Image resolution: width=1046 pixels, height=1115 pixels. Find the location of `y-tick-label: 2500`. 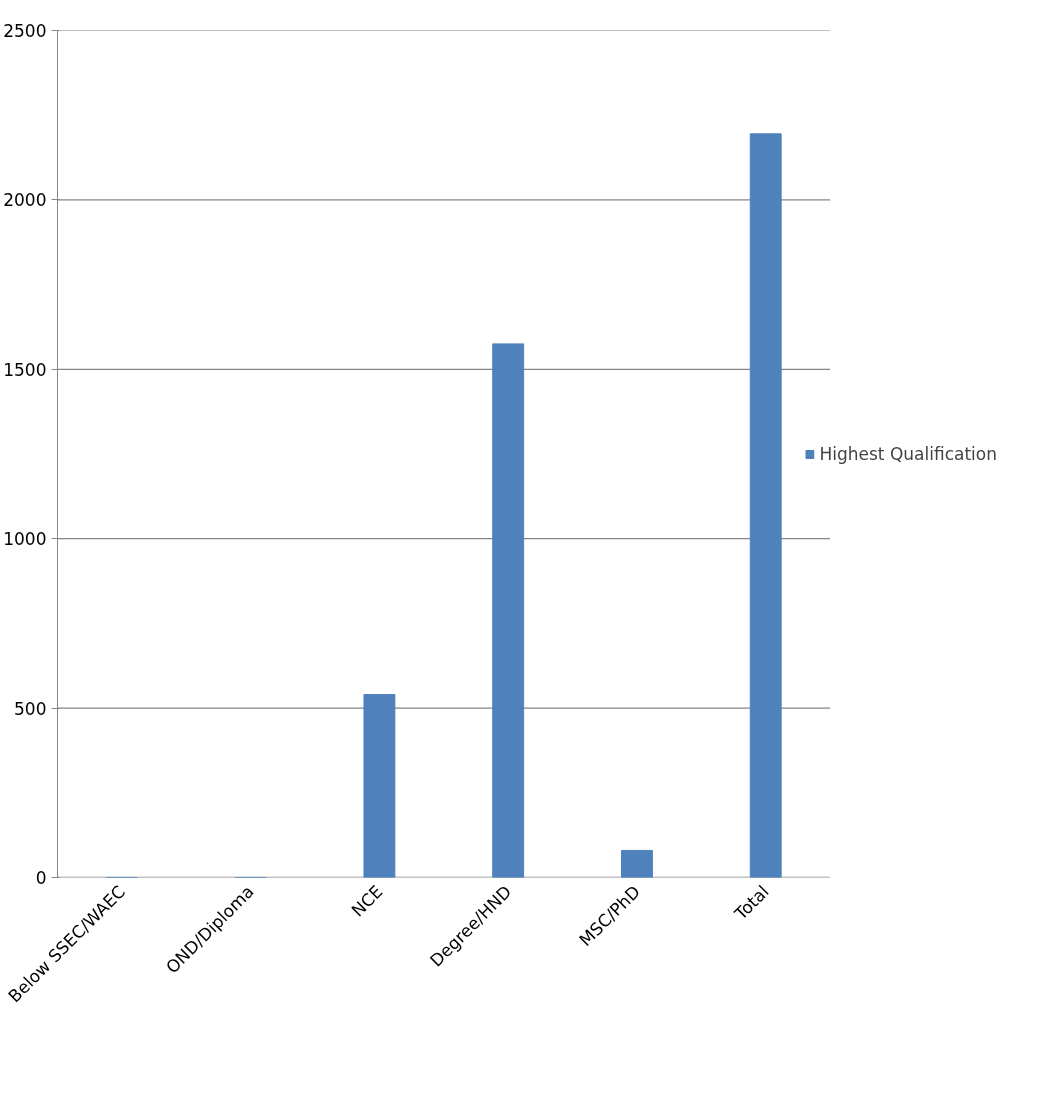

y-tick-label: 2500 is located at coordinates (25, 31).